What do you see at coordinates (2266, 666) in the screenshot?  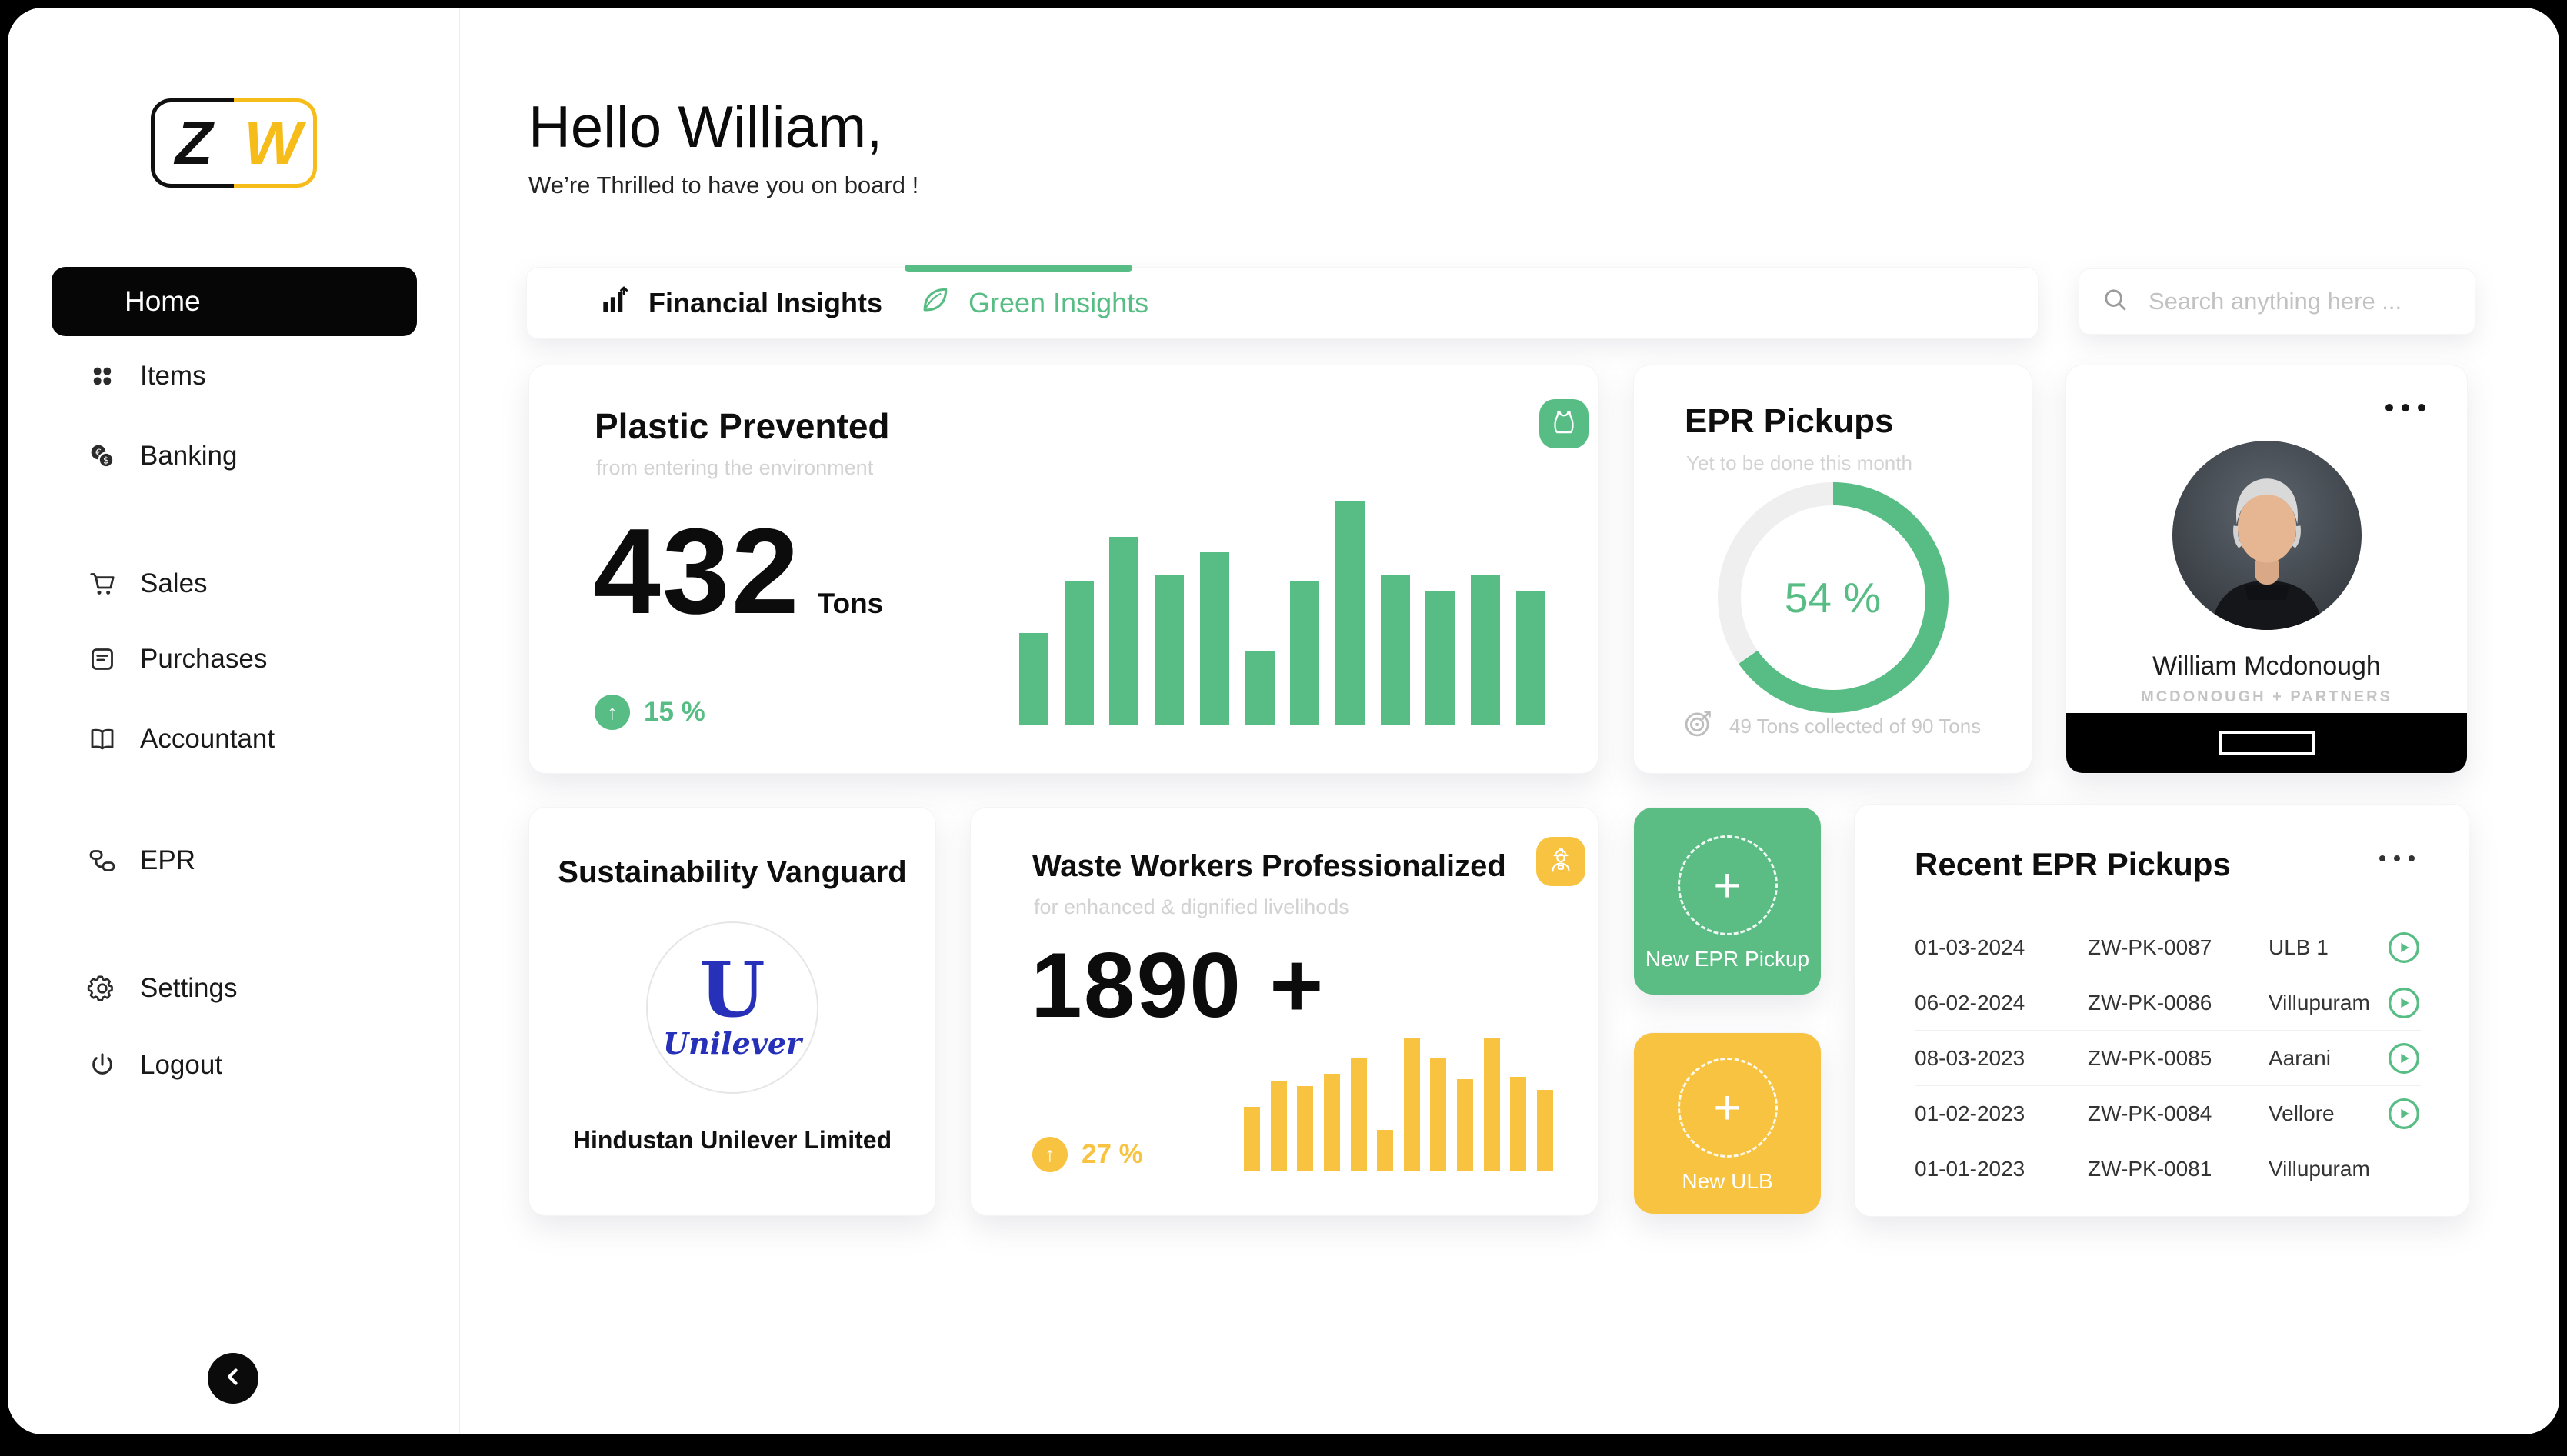 I see `profile-name: William Mcdonough` at bounding box center [2266, 666].